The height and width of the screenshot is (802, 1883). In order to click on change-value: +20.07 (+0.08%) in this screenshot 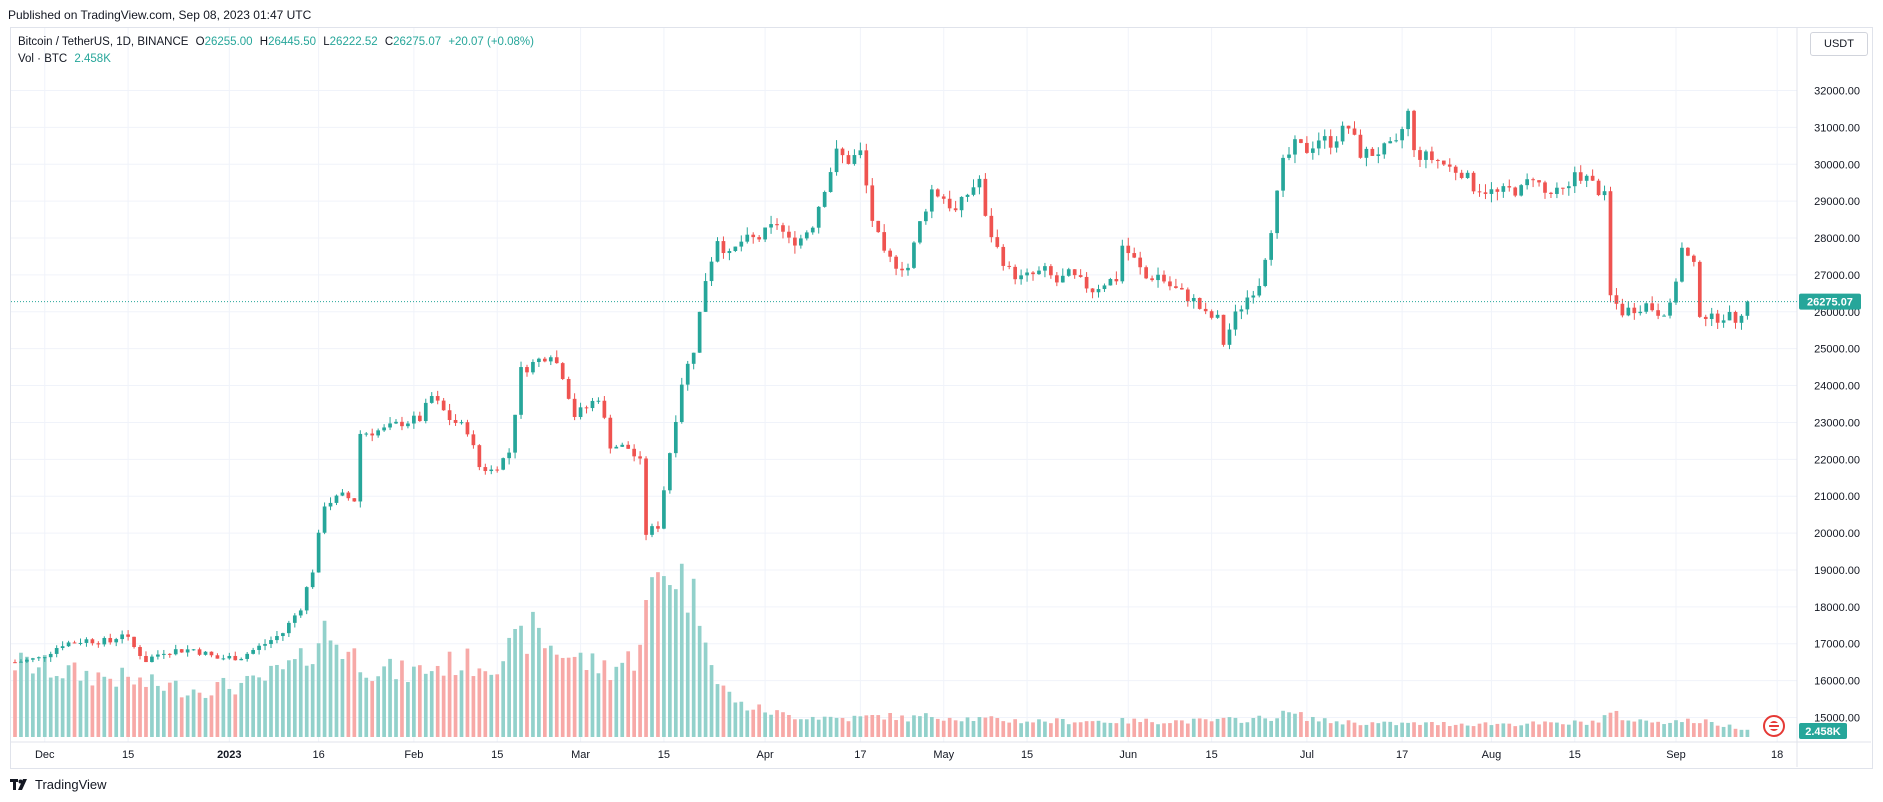, I will do `click(491, 42)`.